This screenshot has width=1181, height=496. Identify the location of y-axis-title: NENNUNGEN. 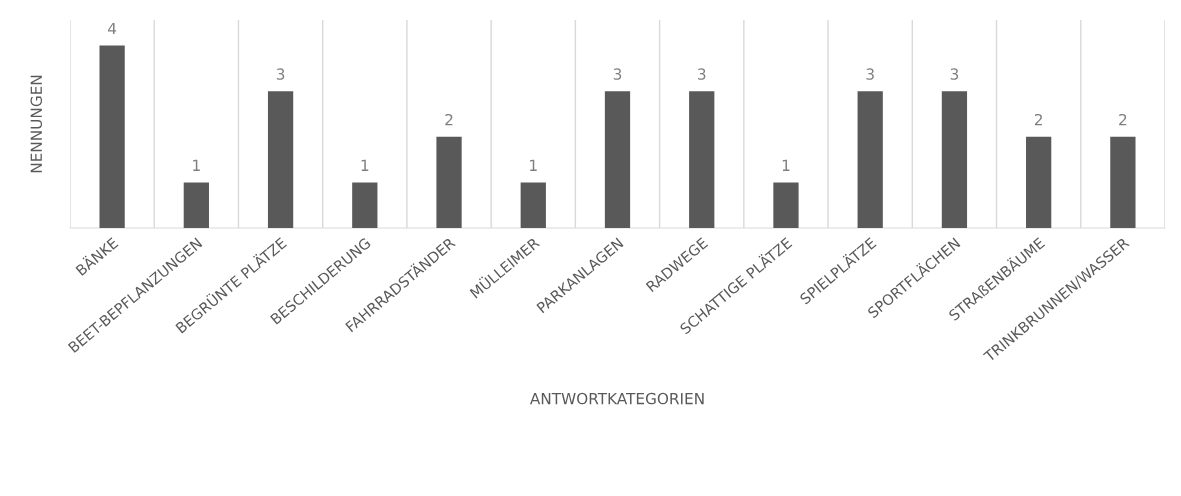
(36, 124).